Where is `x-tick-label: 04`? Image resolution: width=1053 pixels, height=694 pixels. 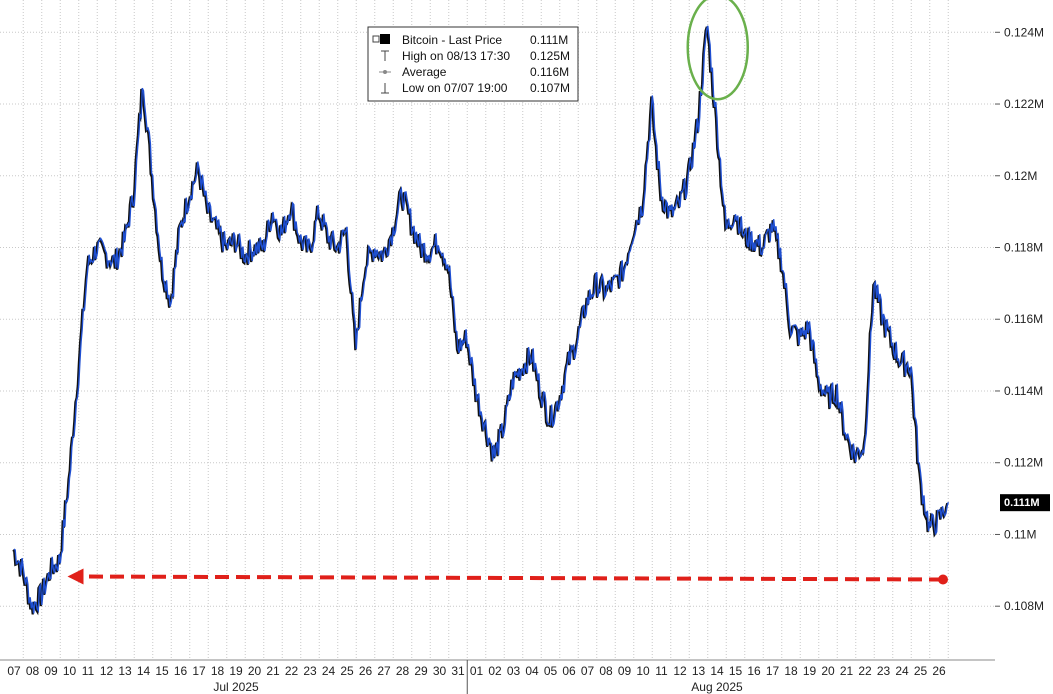 x-tick-label: 04 is located at coordinates (532, 671).